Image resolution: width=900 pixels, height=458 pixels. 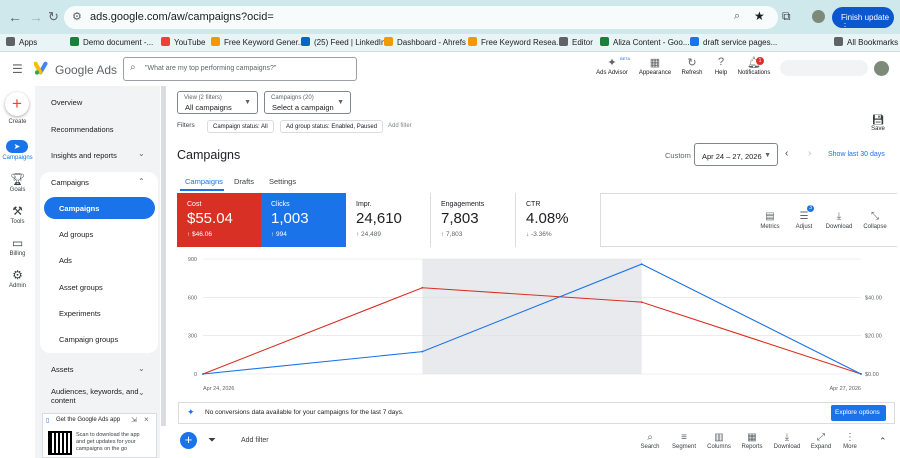 I want to click on chevron-down-icon: ⌄, so click(x=141, y=153).